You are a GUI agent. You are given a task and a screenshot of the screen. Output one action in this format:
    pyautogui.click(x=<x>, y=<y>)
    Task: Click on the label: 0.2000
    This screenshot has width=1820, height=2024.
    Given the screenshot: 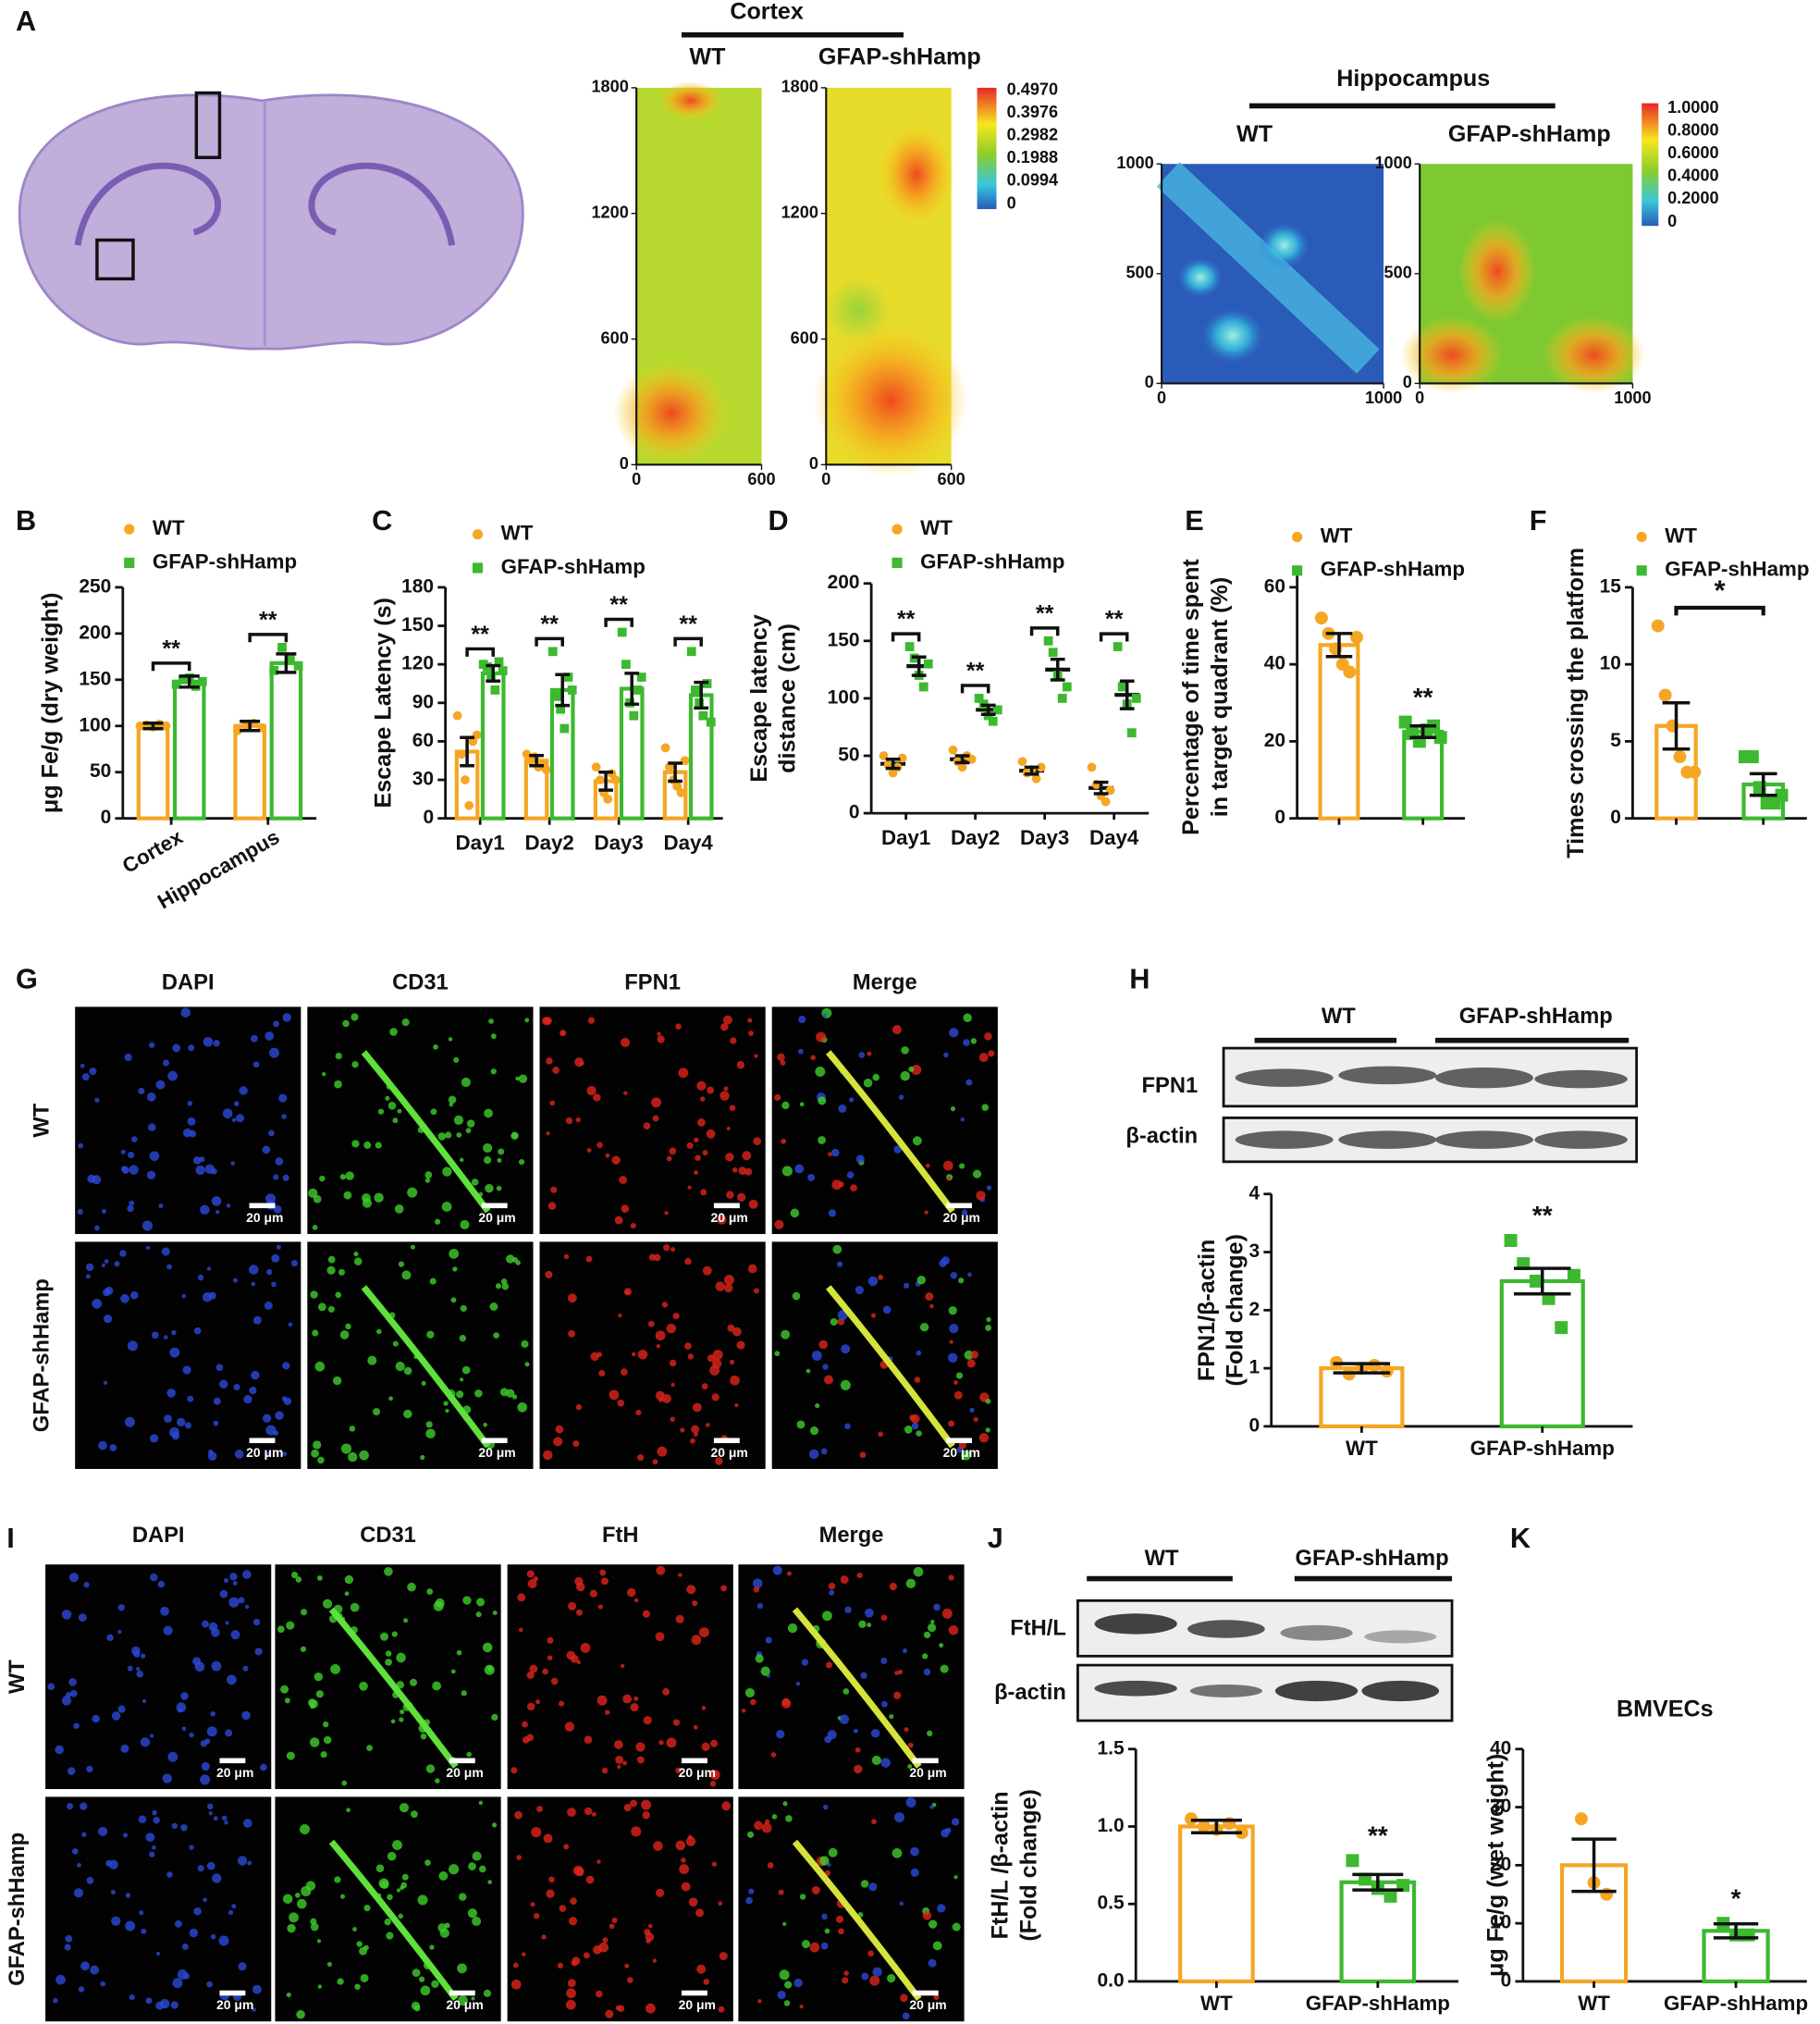 What is the action you would take?
    pyautogui.click(x=1692, y=198)
    